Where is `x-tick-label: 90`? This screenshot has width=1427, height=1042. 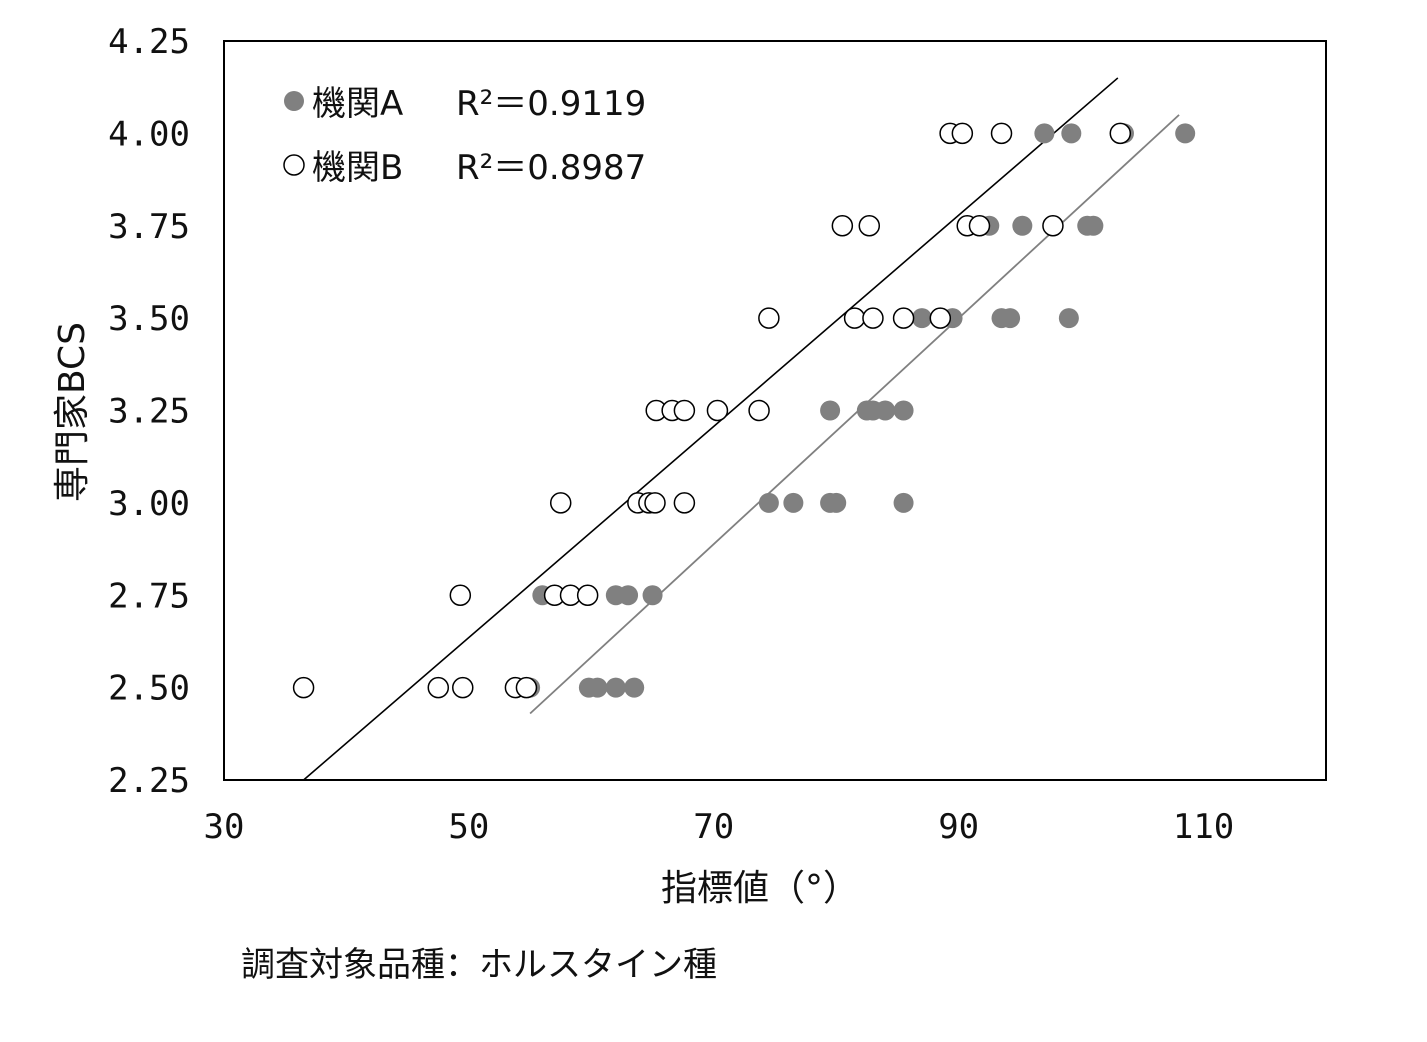
x-tick-label: 90 is located at coordinates (958, 827).